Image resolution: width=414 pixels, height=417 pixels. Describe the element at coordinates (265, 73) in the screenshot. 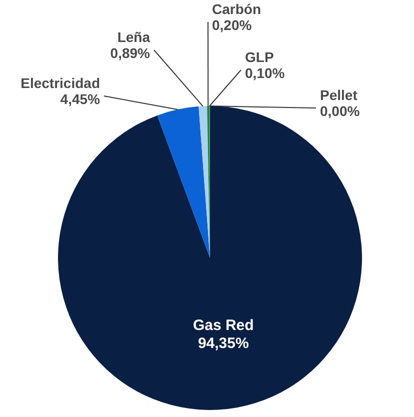

I see `data-label: 0,10%` at that location.